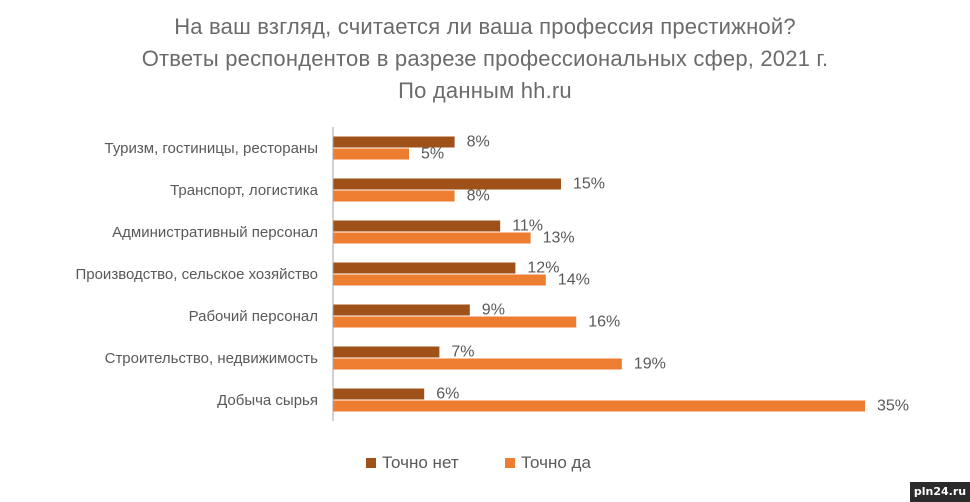 This screenshot has height=502, width=970. Describe the element at coordinates (420, 462) in the screenshot. I see `legend-label-no: Точно нет` at that location.